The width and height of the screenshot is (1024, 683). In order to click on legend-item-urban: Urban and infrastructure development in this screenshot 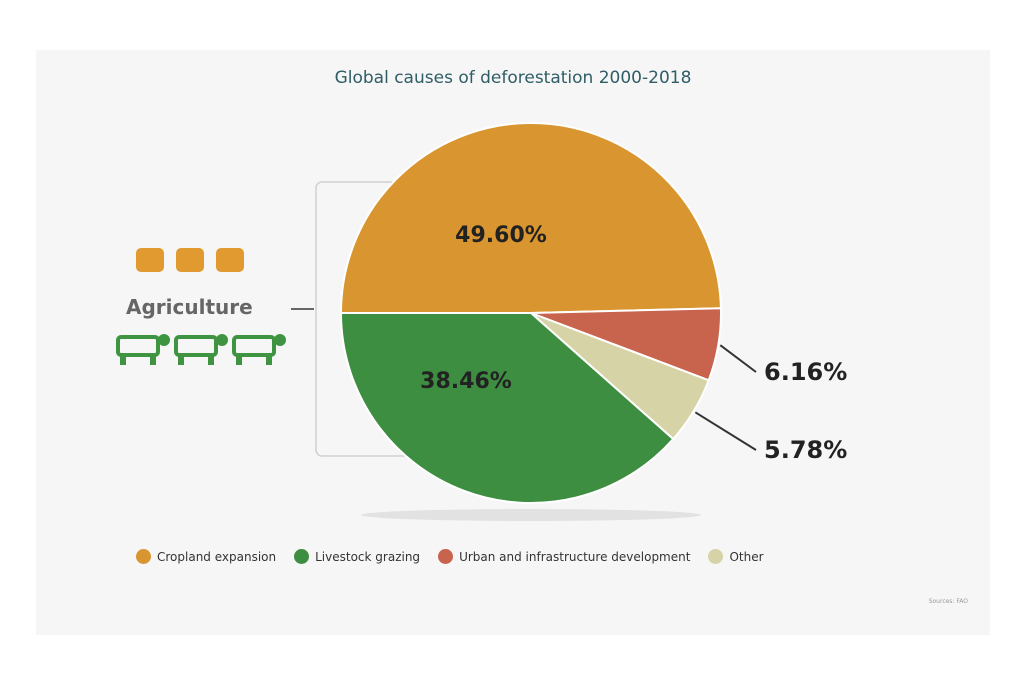, I will do `click(564, 556)`.